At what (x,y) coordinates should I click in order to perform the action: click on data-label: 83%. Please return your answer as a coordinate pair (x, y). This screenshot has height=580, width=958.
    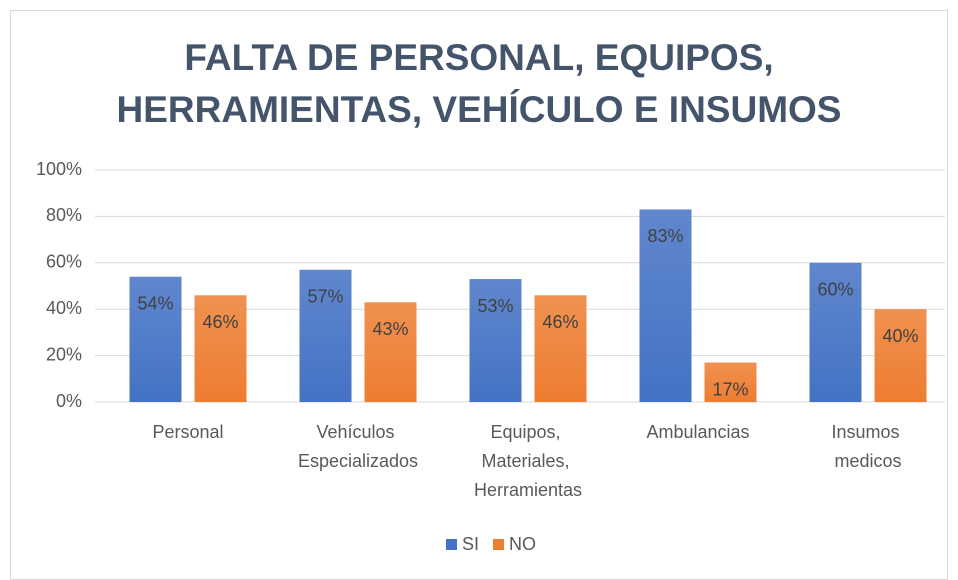
    Looking at the image, I should click on (665, 236).